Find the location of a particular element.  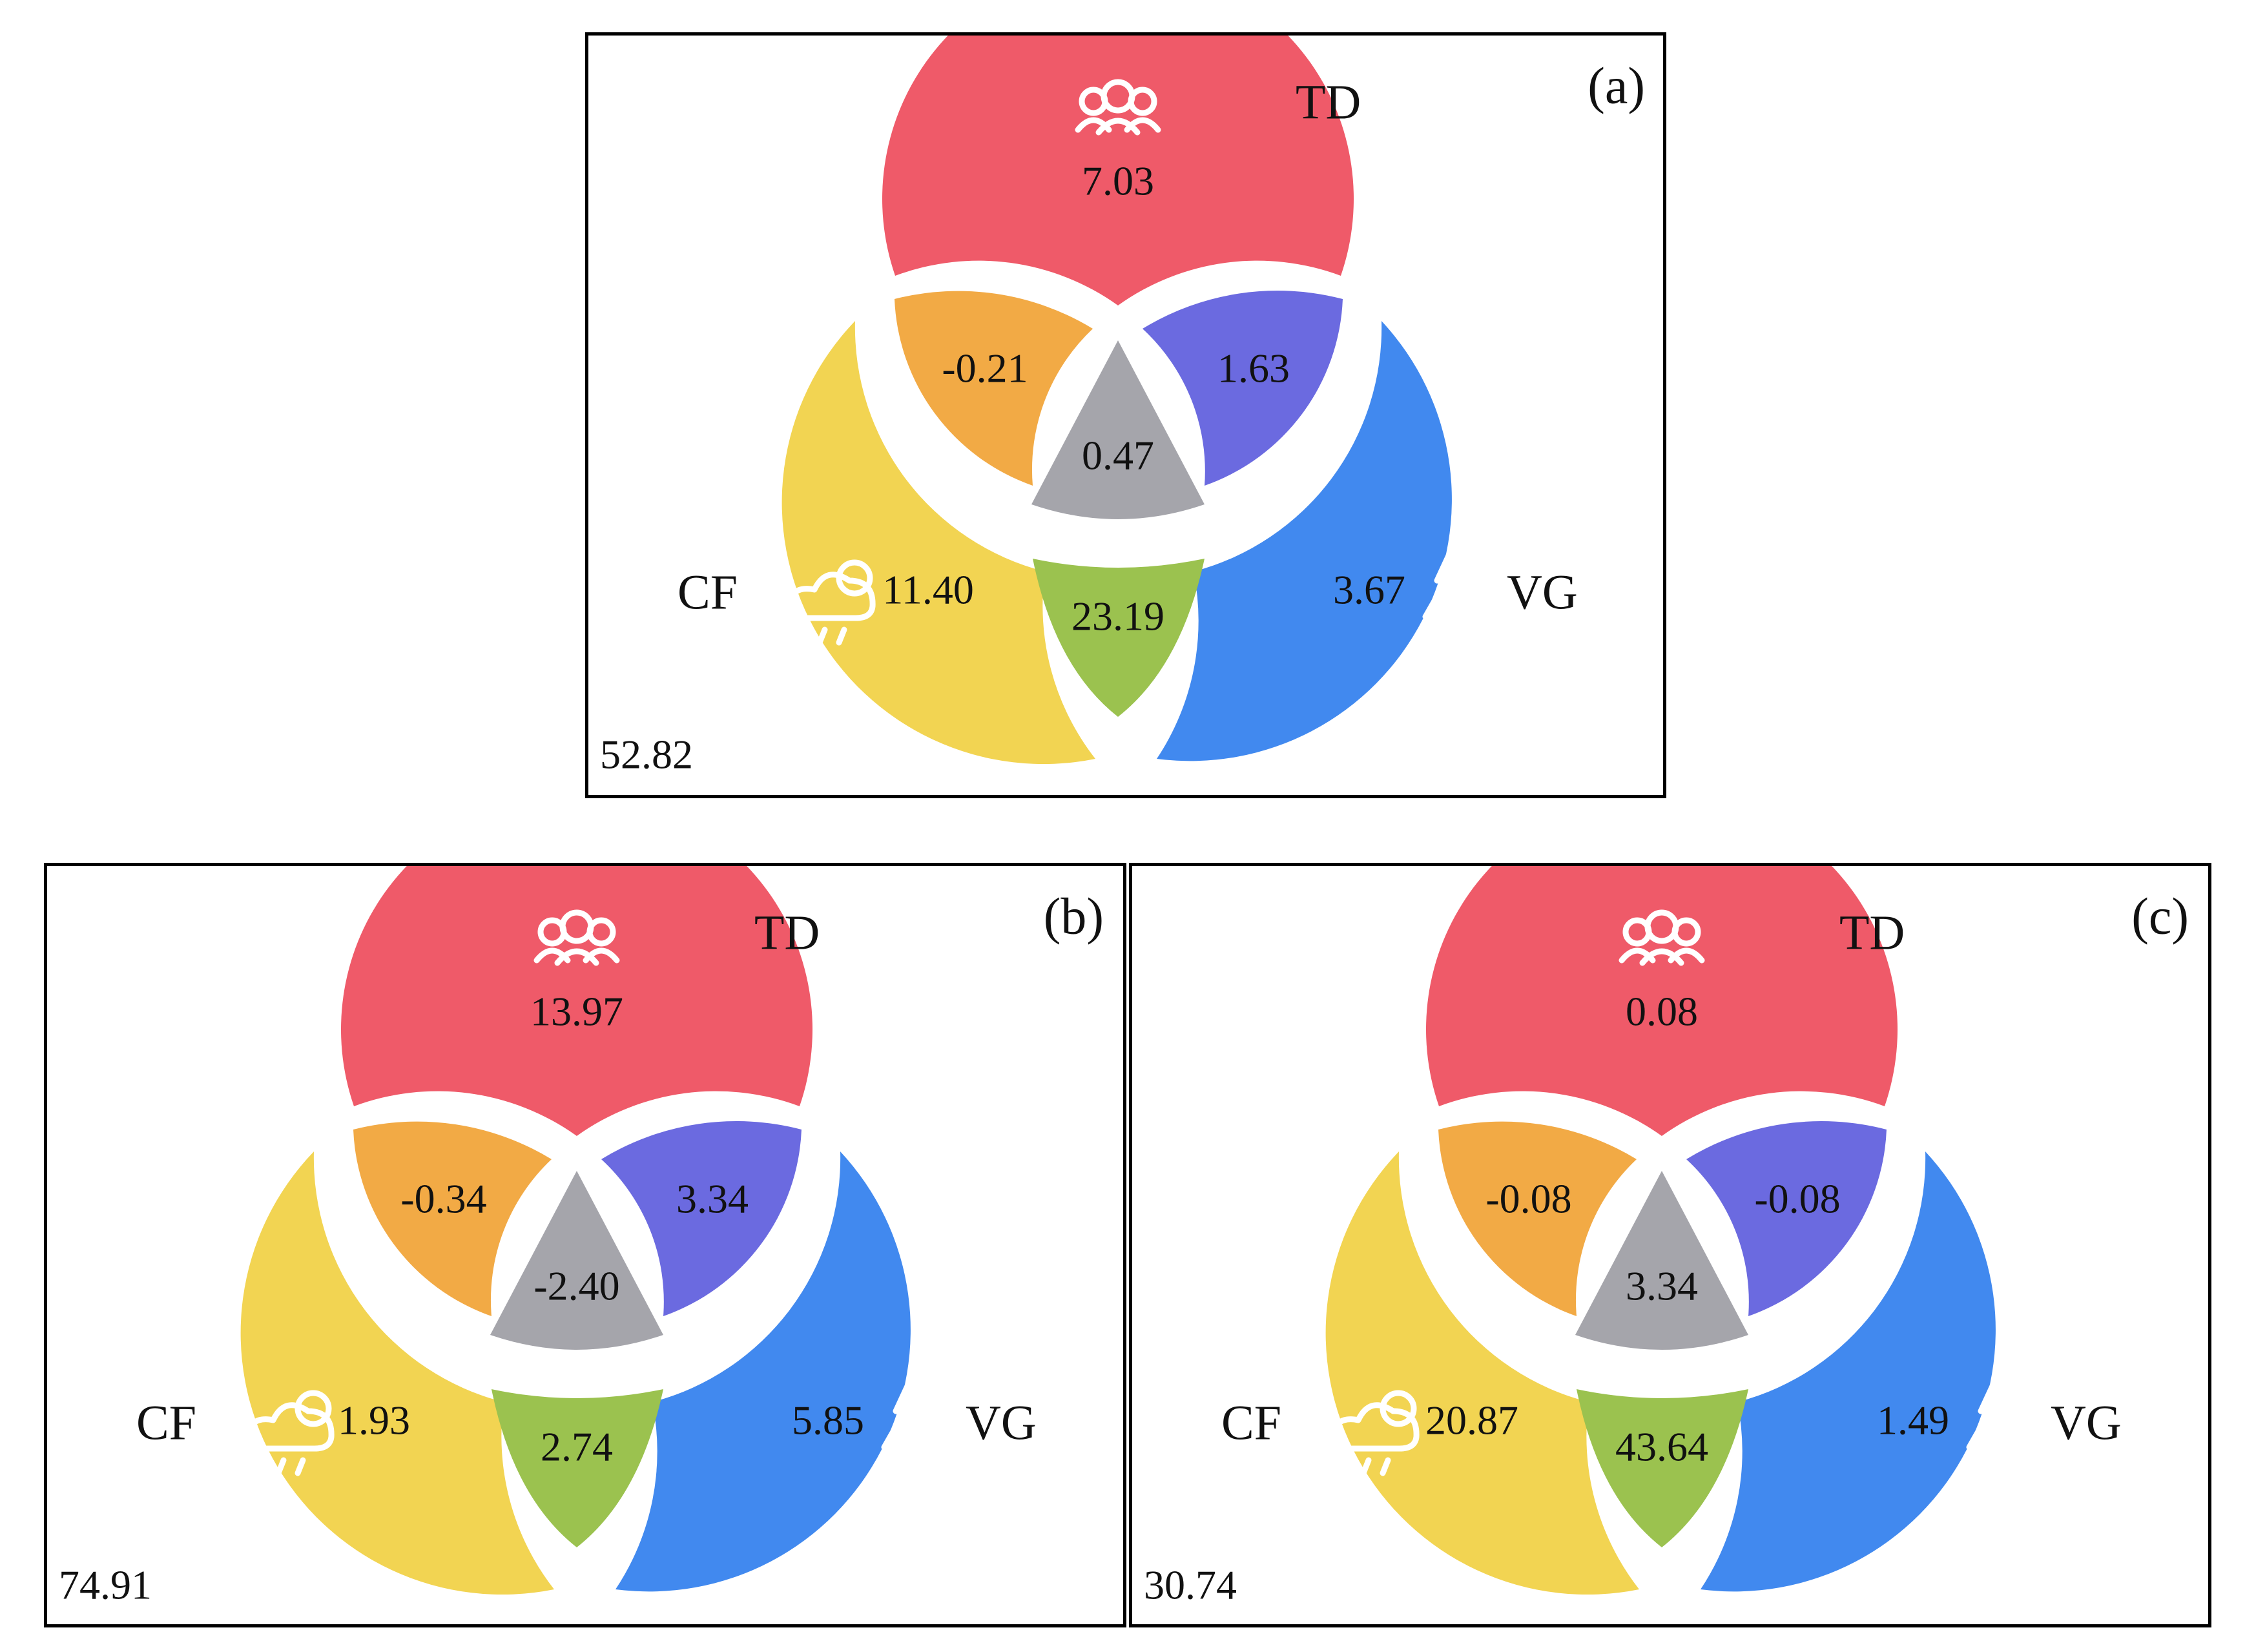

value-all: -2.40 is located at coordinates (576, 1286).